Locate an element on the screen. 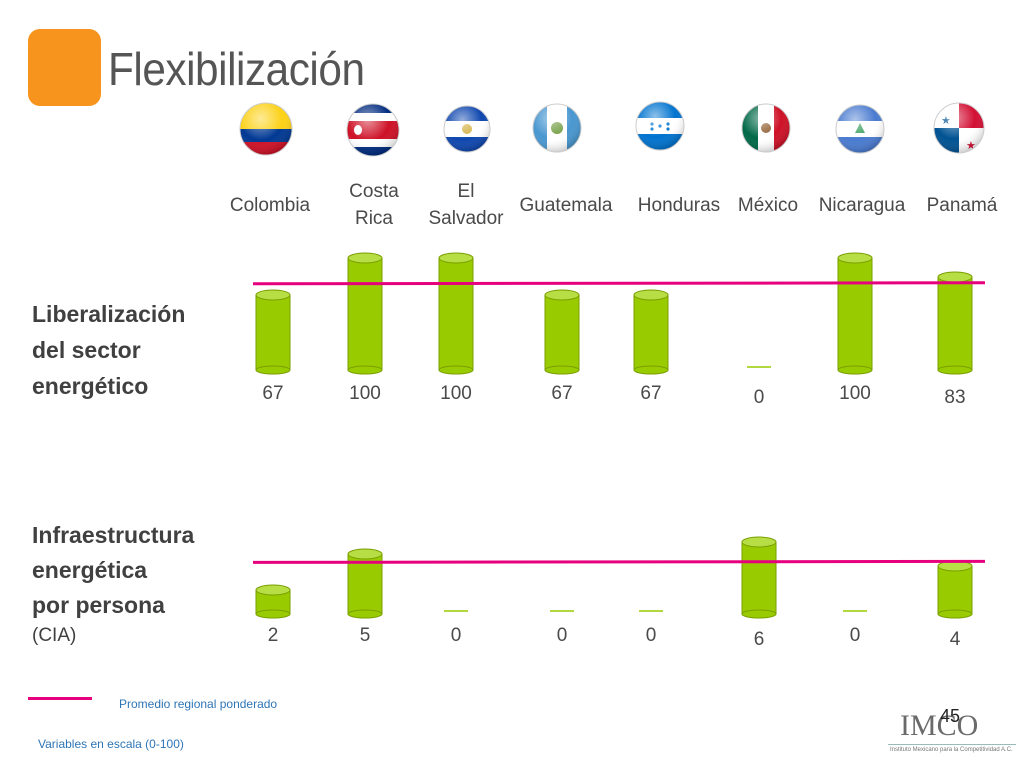  liberalization-section-label: Liberalización del sector energético is located at coordinates (108, 350).